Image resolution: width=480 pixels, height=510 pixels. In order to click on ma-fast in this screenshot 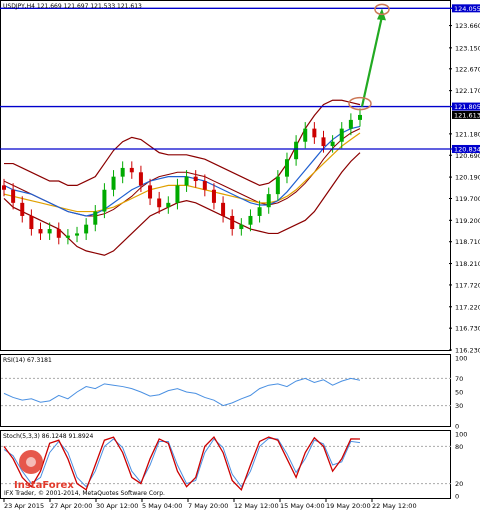, I will do `click(182, 171)`.